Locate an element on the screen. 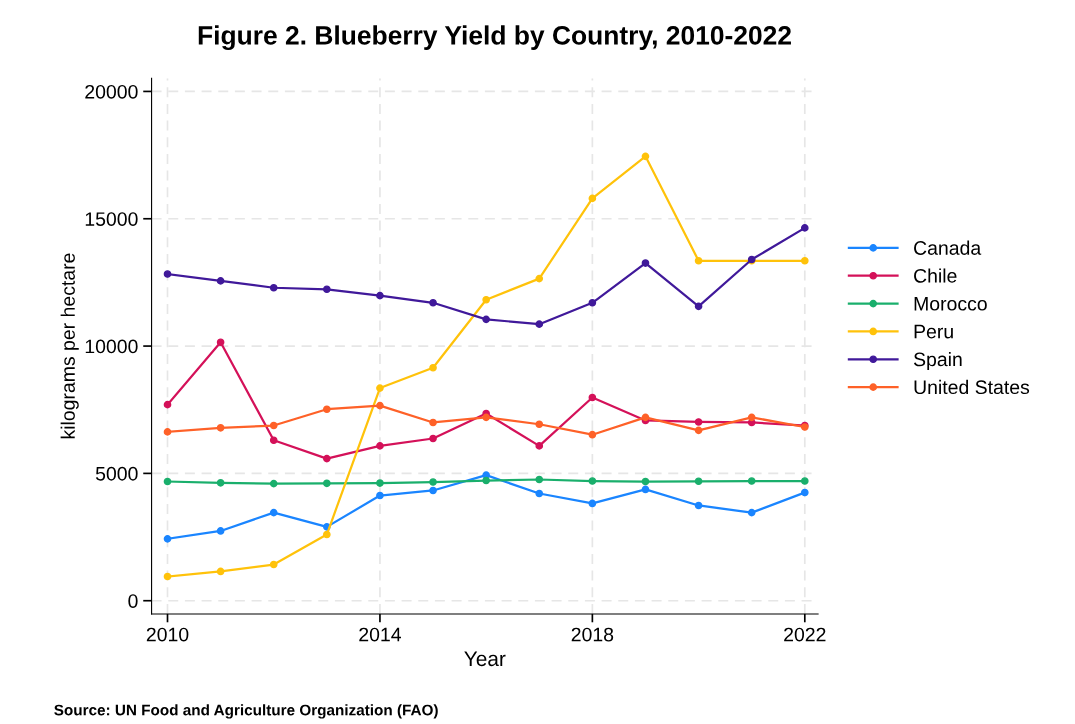 The width and height of the screenshot is (1075, 724). legend-label: Peru is located at coordinates (933, 331).